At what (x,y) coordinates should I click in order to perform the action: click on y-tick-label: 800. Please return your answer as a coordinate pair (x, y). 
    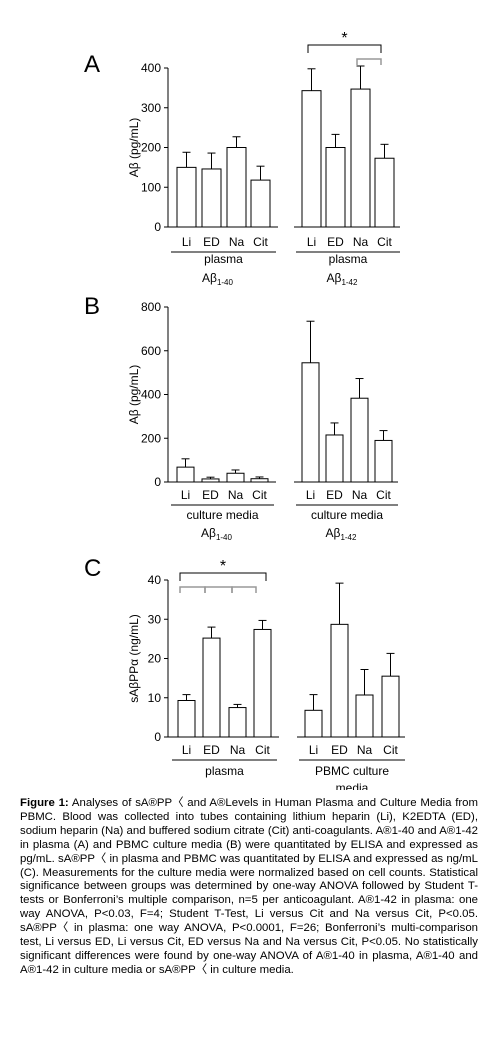
    Looking at the image, I should click on (151, 307).